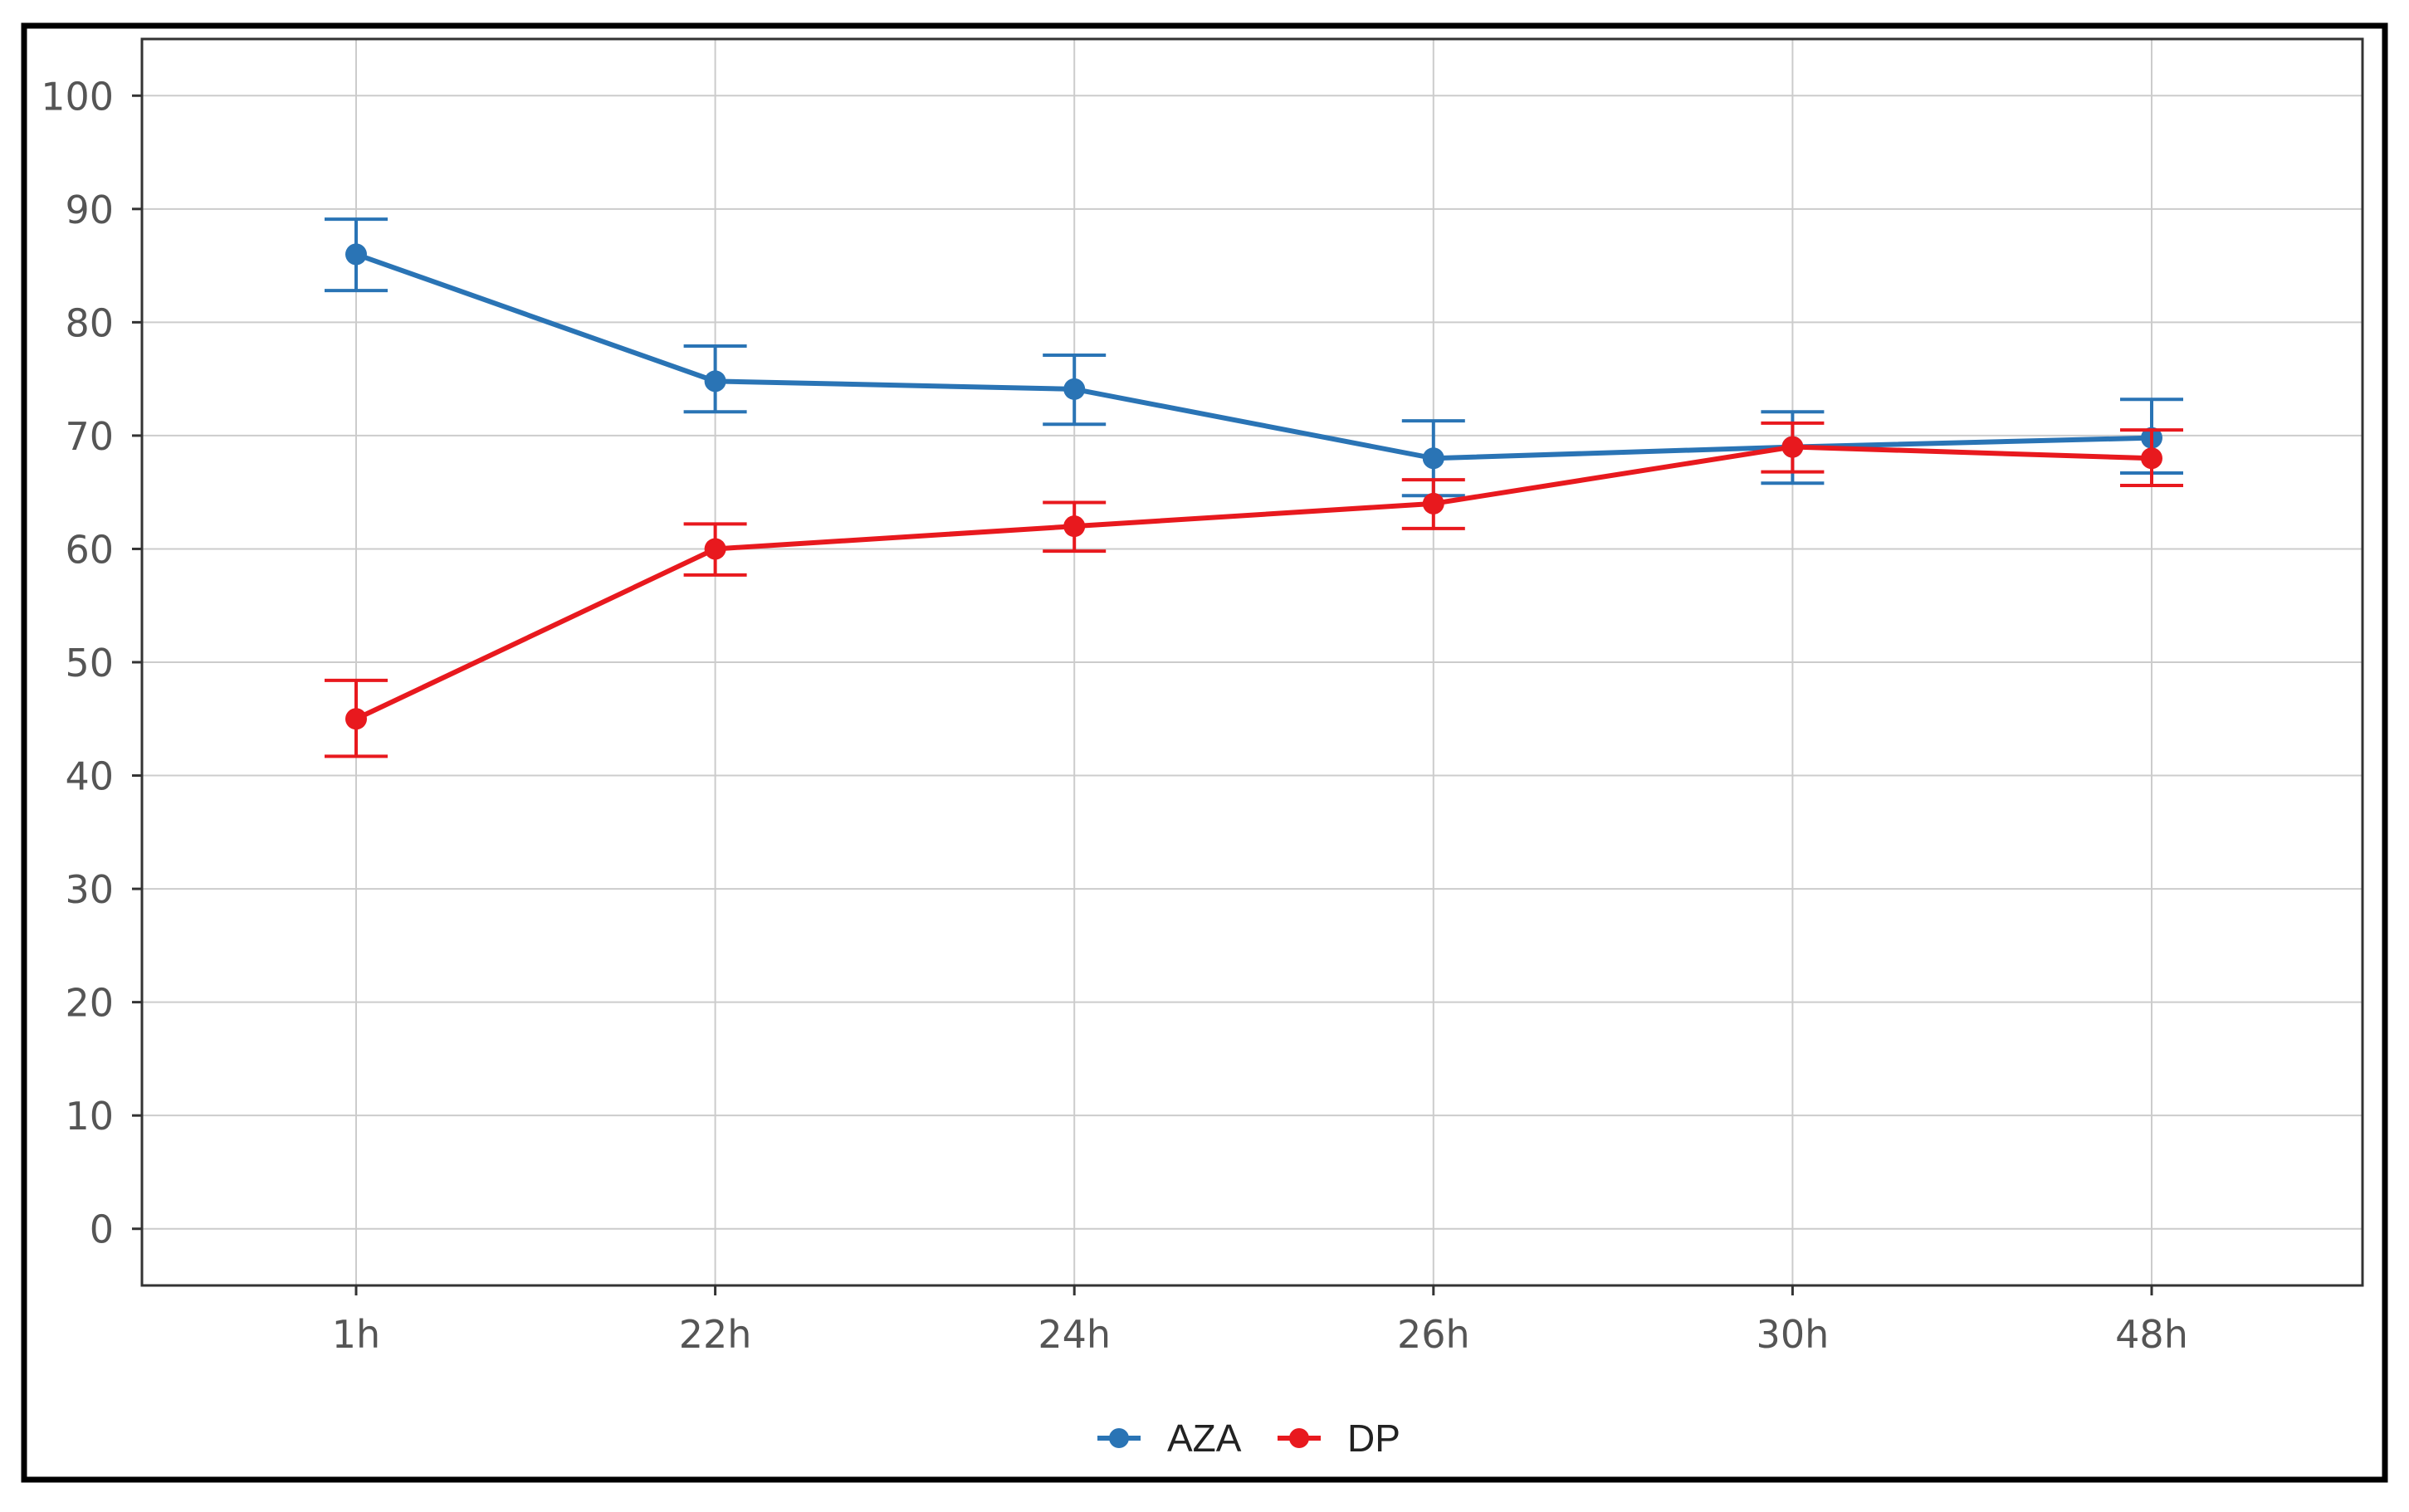 The width and height of the screenshot is (2409, 1512). What do you see at coordinates (1204, 1438) in the screenshot?
I see `legend-label-aza: AZA` at bounding box center [1204, 1438].